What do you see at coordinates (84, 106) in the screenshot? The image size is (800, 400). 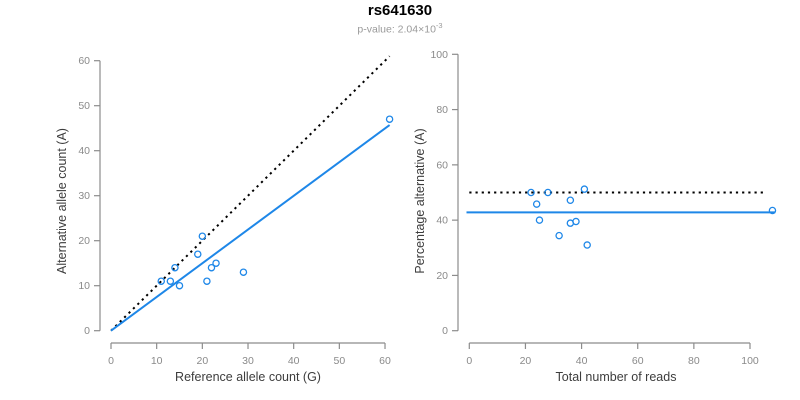 I see `y-tick-label: 50` at bounding box center [84, 106].